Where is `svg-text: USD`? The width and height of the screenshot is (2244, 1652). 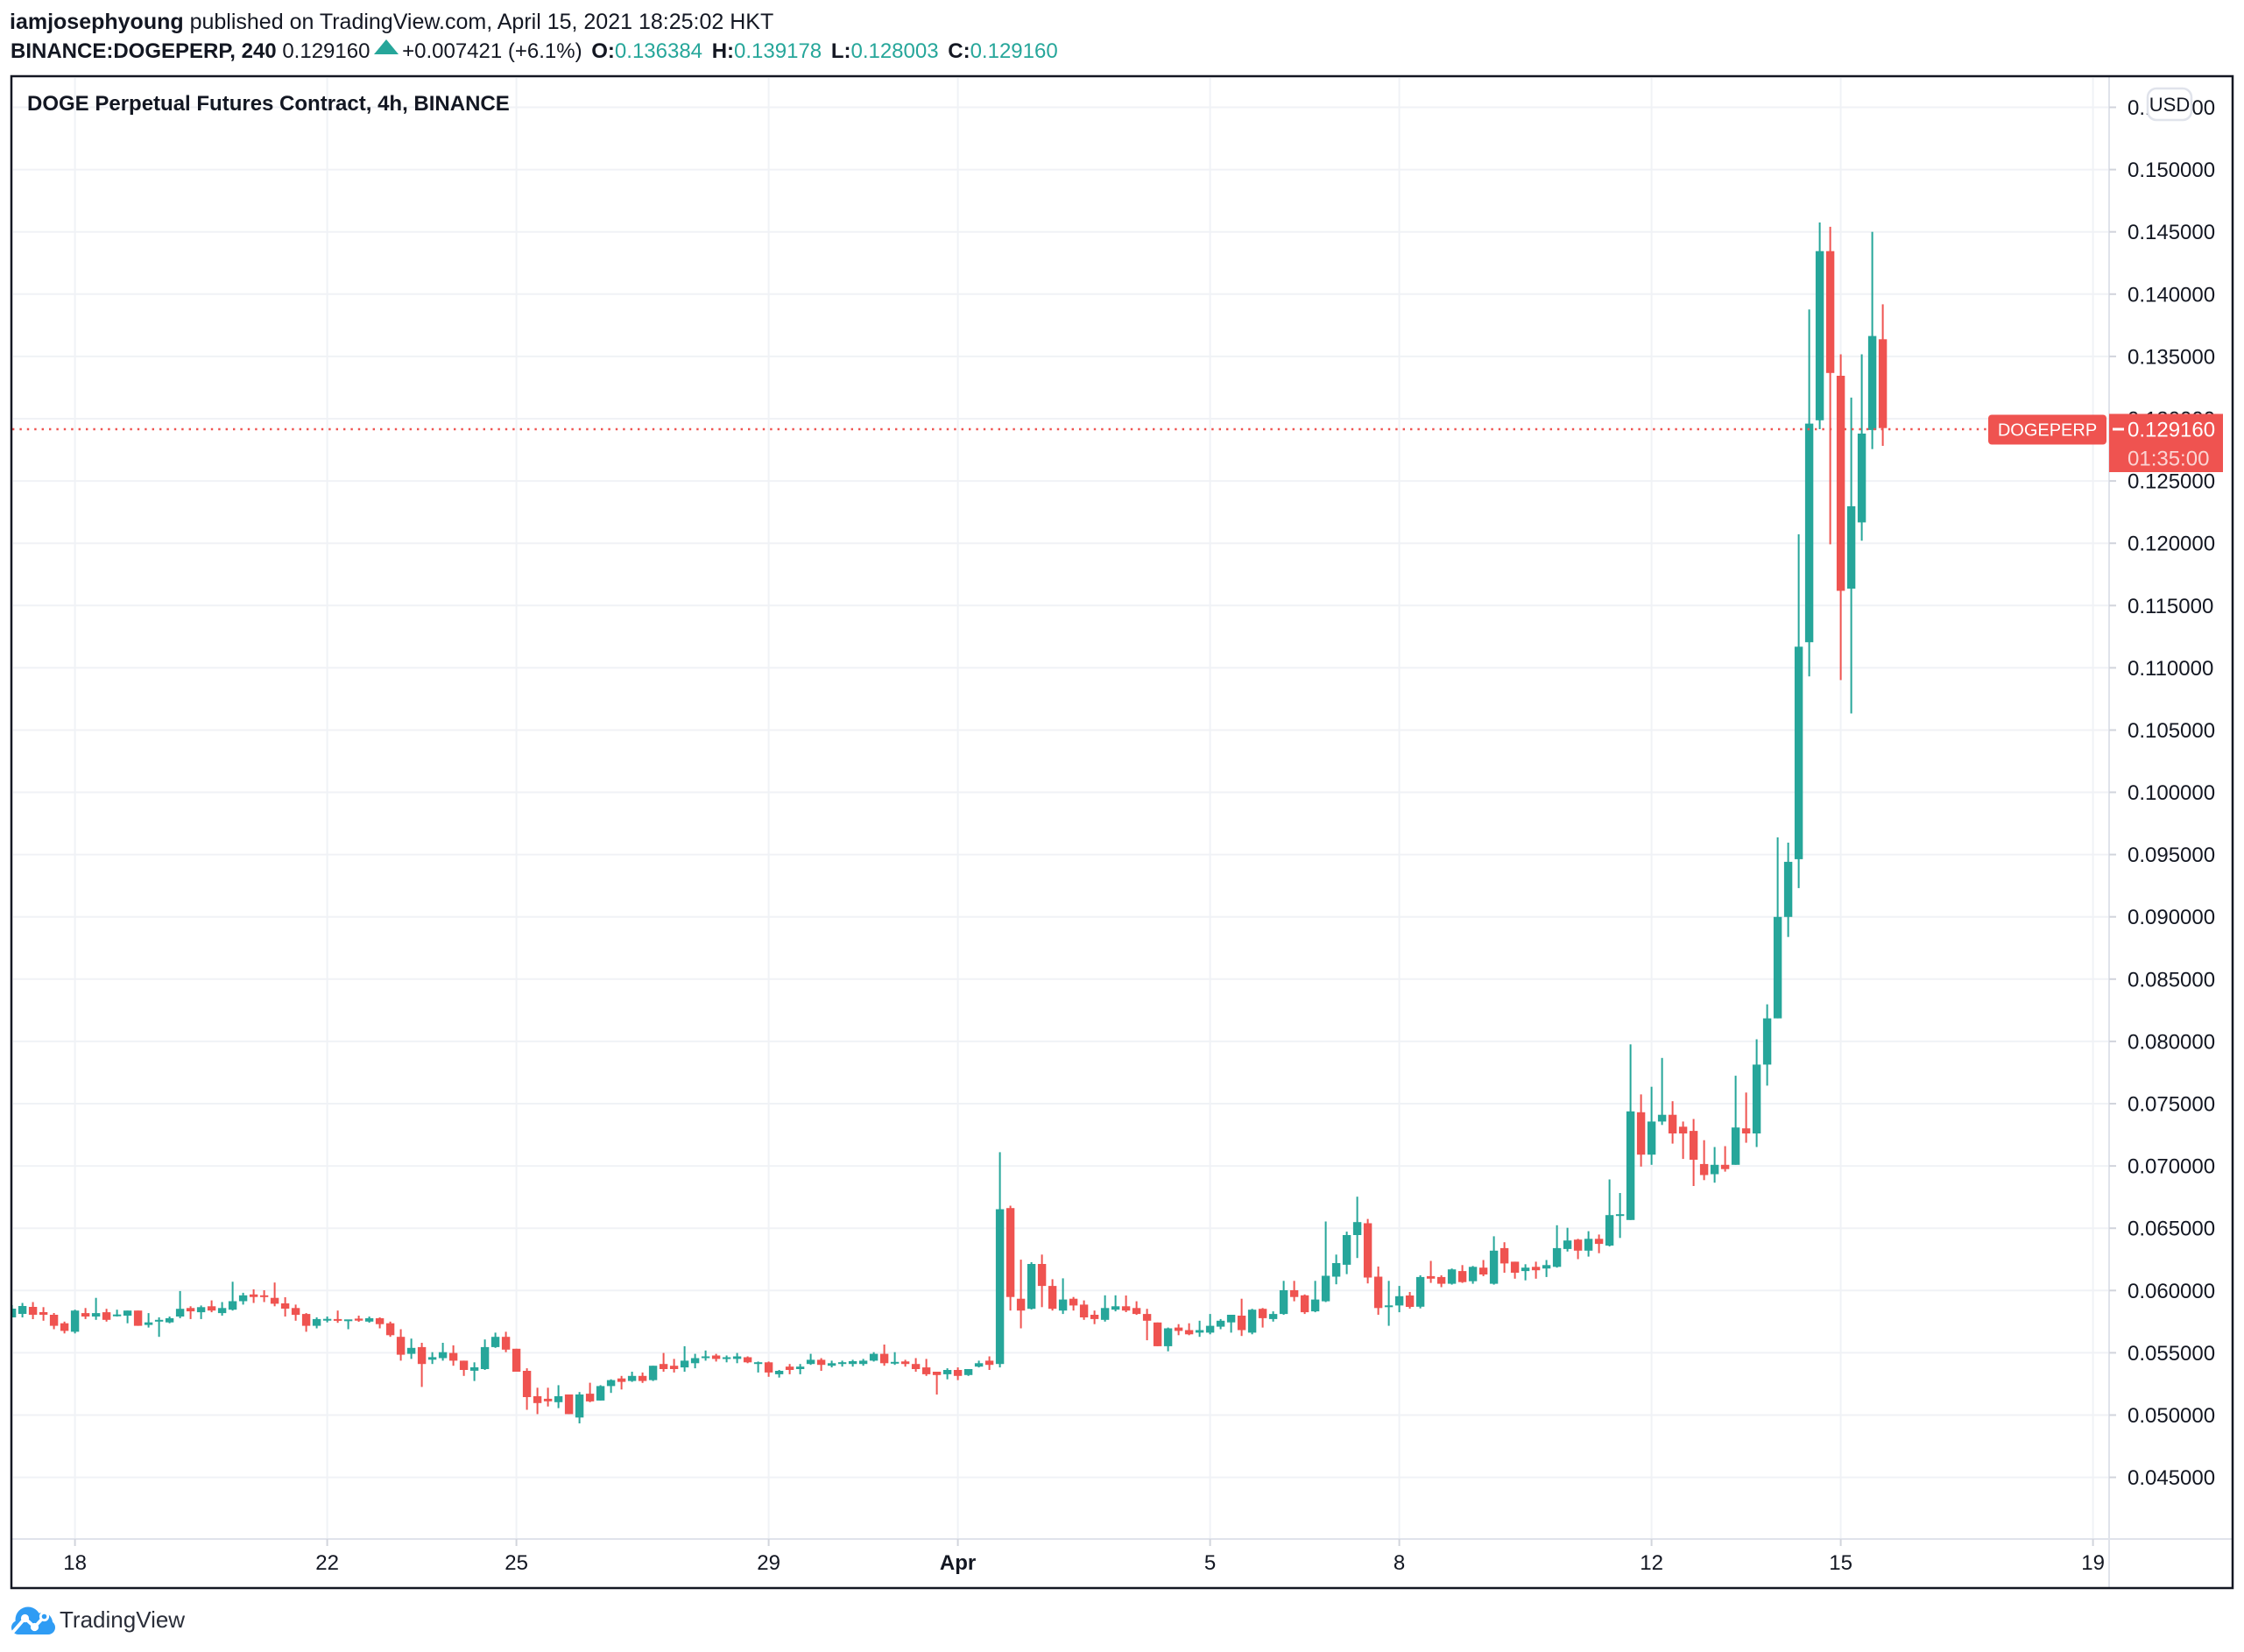 svg-text: USD is located at coordinates (2169, 105).